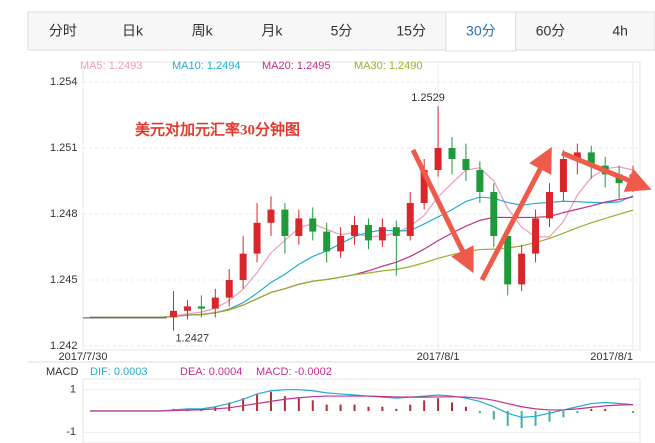 This screenshot has height=443, width=655. What do you see at coordinates (64, 148) in the screenshot?
I see `y-tick-label: 1.251` at bounding box center [64, 148].